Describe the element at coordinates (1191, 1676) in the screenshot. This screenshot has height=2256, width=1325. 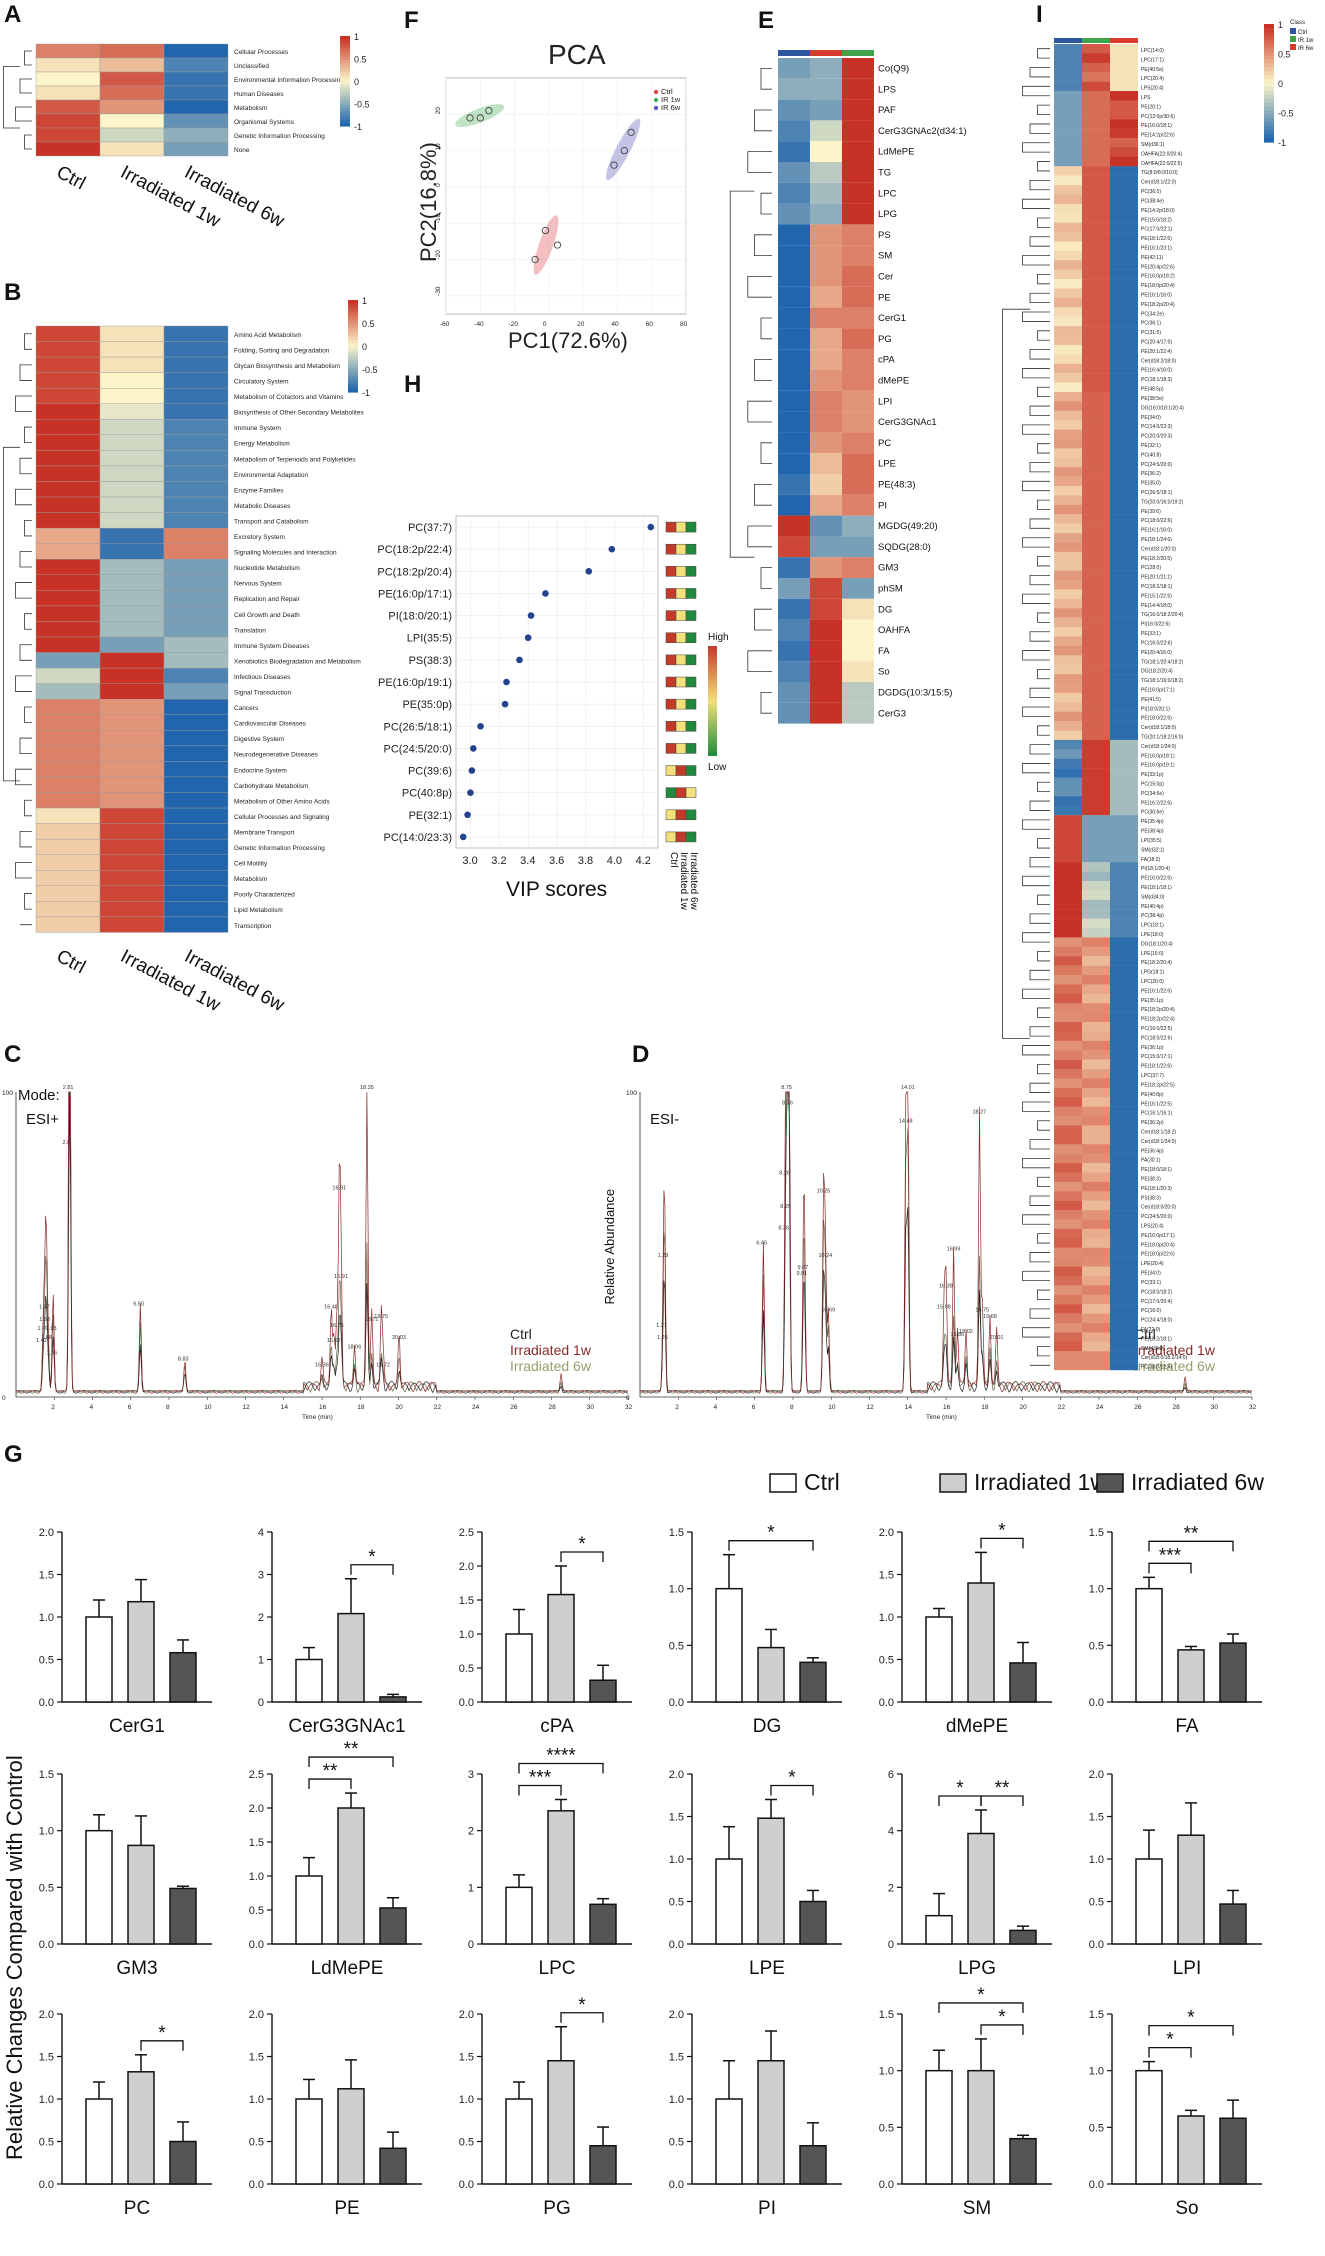
I see `bar-irradiated-1w` at that location.